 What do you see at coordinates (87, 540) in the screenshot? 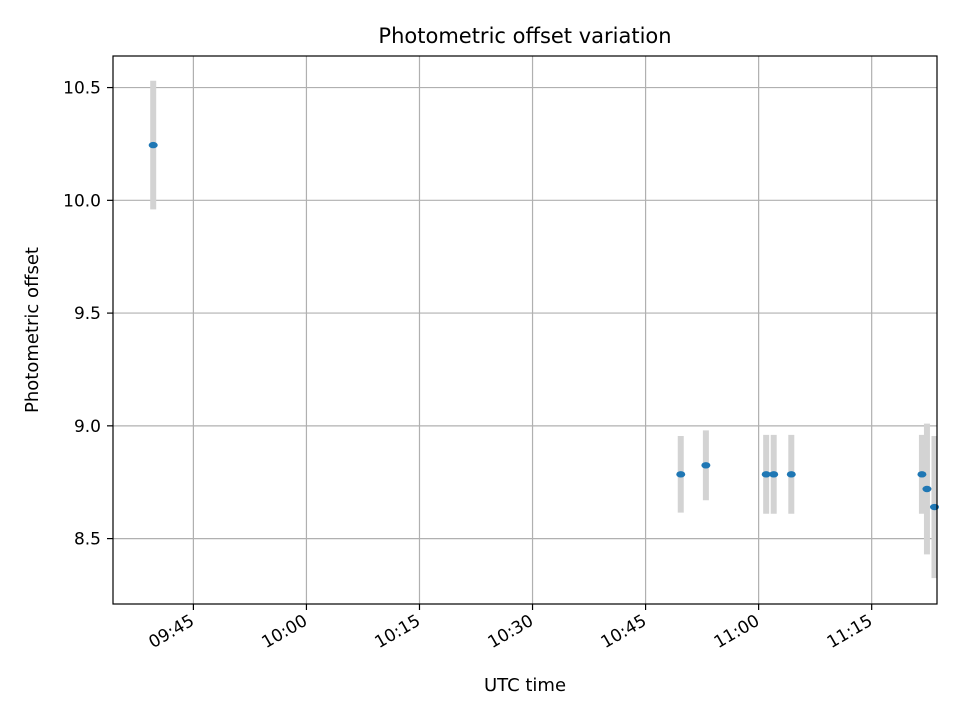
I see `y-tick-label: 8.5` at bounding box center [87, 540].